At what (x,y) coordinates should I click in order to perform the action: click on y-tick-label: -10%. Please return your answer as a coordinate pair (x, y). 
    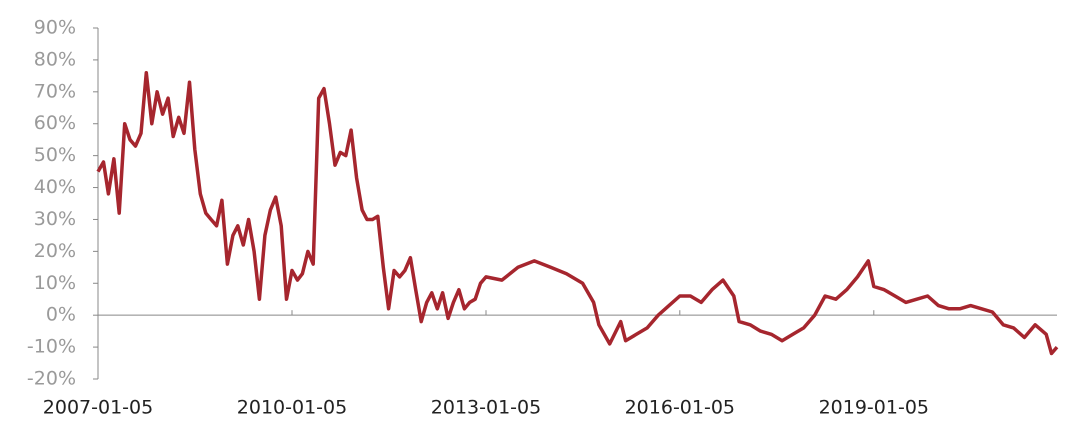
    Looking at the image, I should click on (51, 347).